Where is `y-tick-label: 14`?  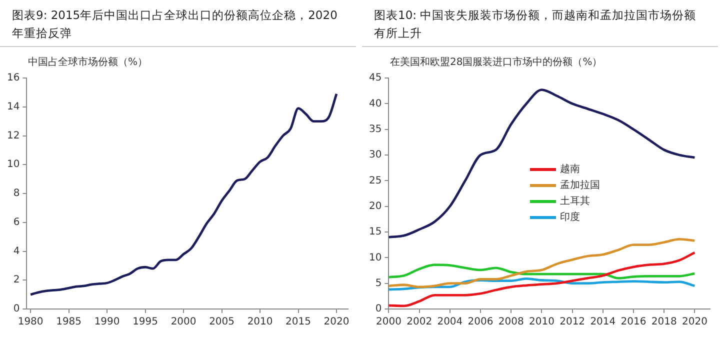
y-tick-label: 14 is located at coordinates (13, 106).